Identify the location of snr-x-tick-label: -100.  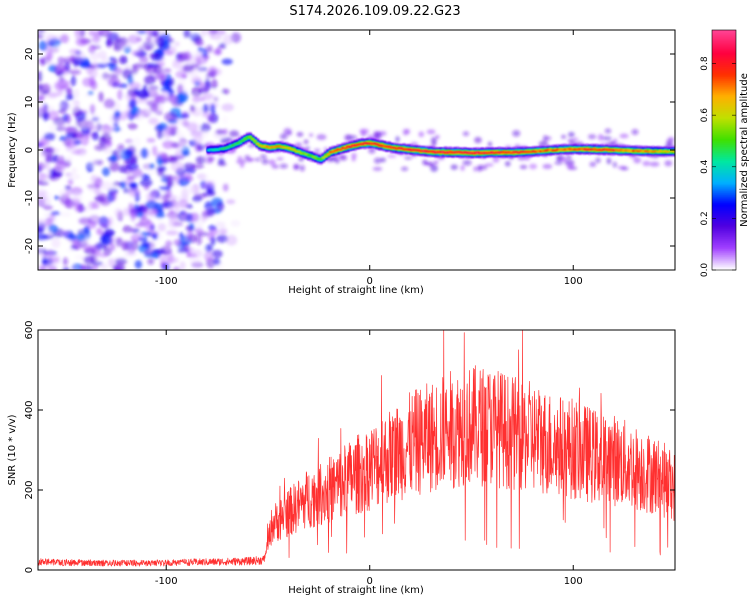
(166, 581).